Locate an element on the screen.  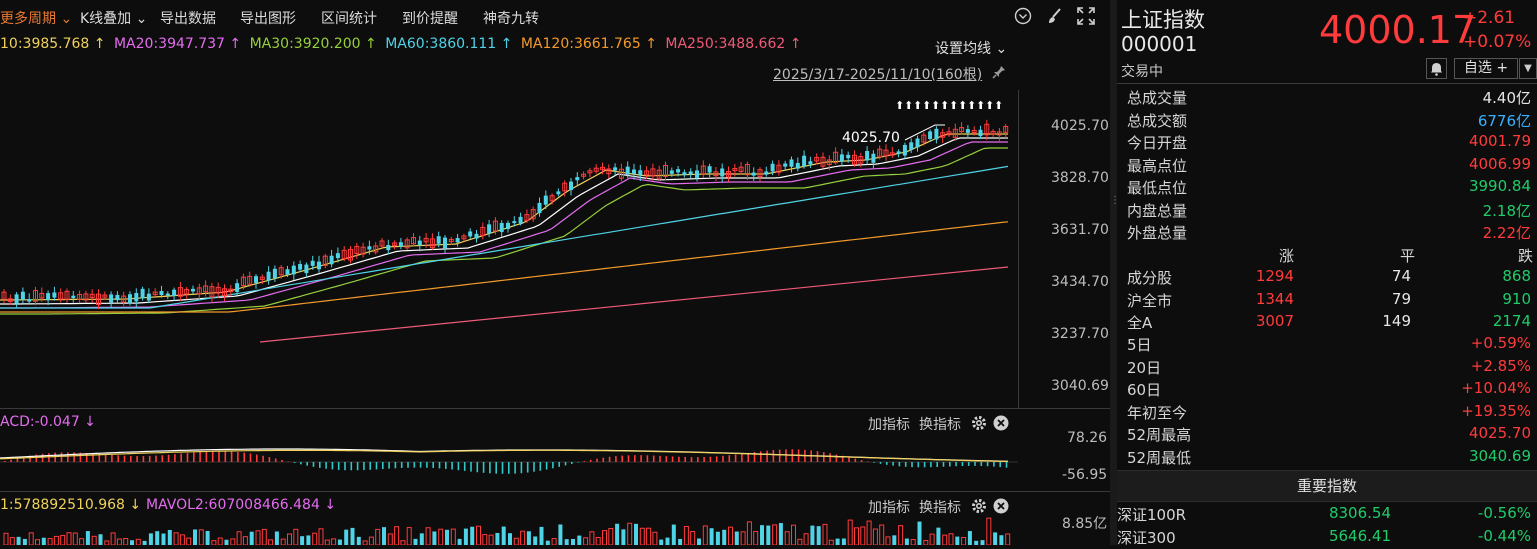
magic-nine-button: 神奇九转 is located at coordinates (511, 19).